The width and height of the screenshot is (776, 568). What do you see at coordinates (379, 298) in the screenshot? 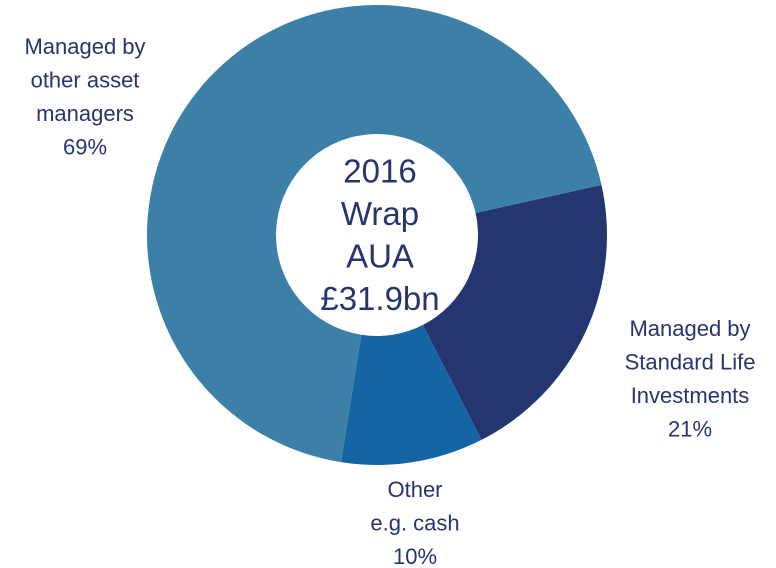
I see `center-label: £31.9bn` at bounding box center [379, 298].